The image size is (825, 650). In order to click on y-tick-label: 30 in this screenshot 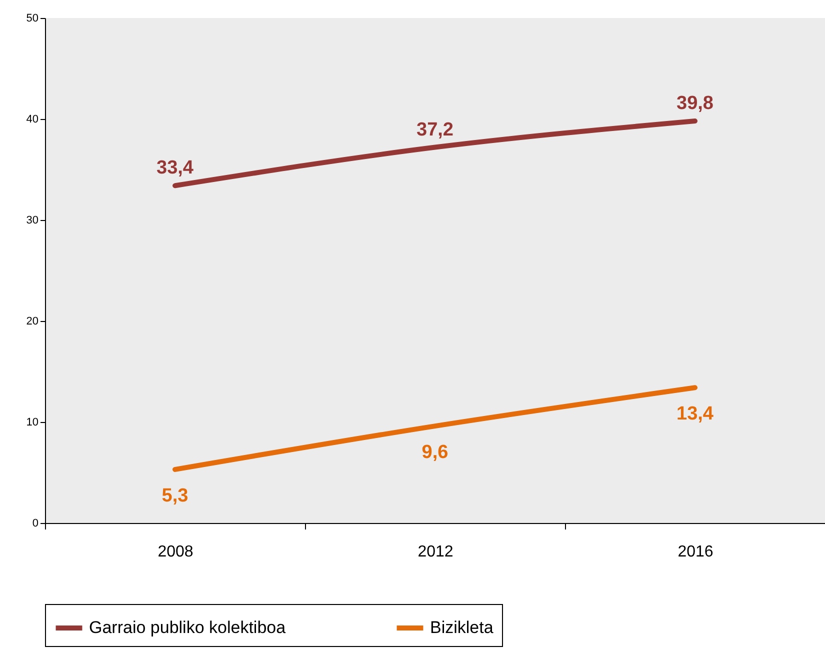, I will do `click(32, 220)`.